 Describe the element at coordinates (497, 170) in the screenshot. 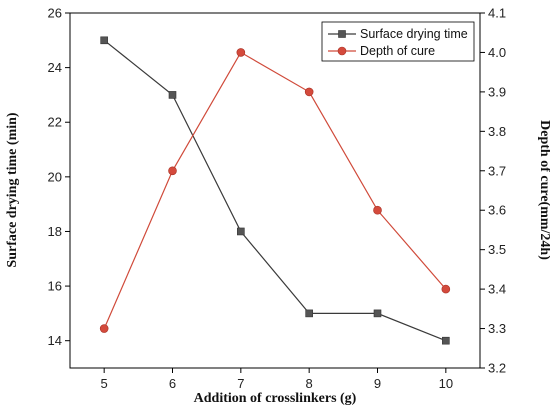

I see `y2-tick-label: 3.7` at that location.